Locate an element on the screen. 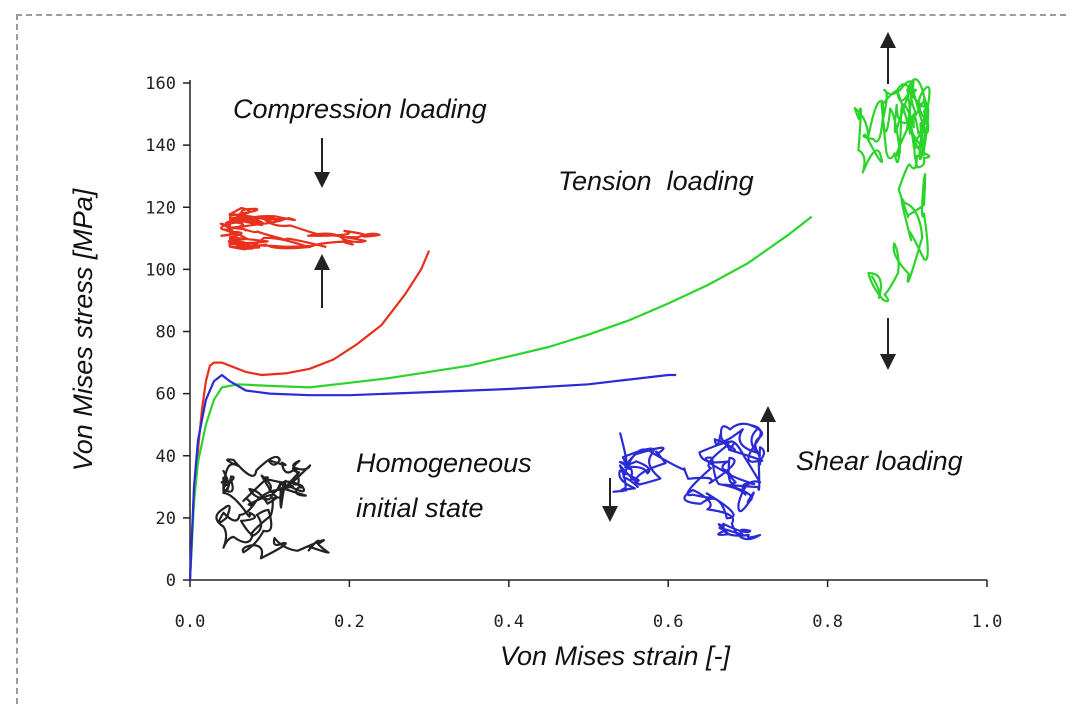  annotation-tension: Tension loading is located at coordinates (656, 181).